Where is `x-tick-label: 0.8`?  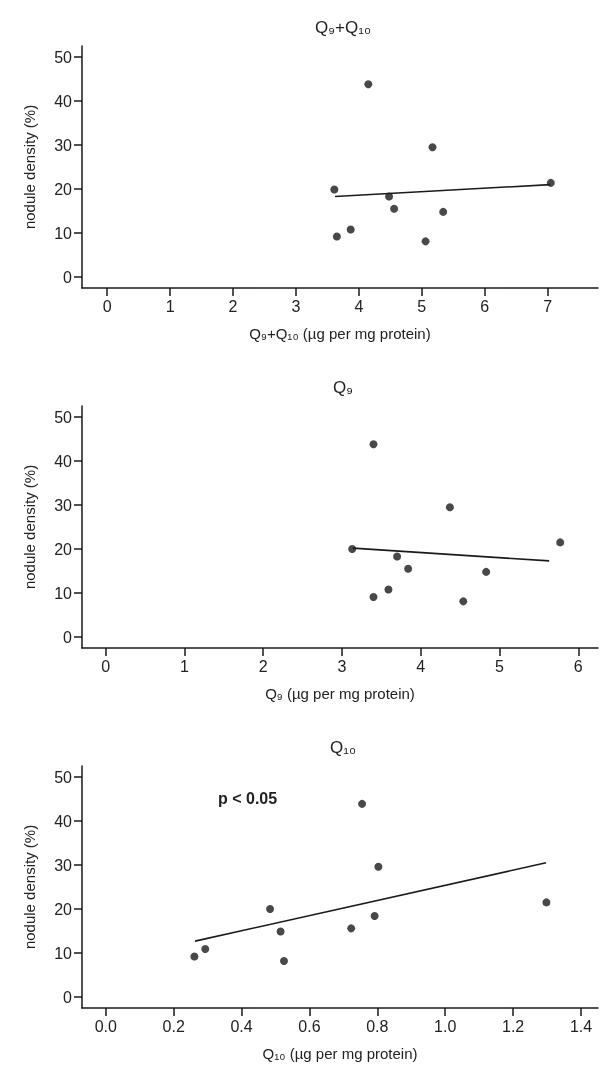
x-tick-label: 0.8 is located at coordinates (377, 1026).